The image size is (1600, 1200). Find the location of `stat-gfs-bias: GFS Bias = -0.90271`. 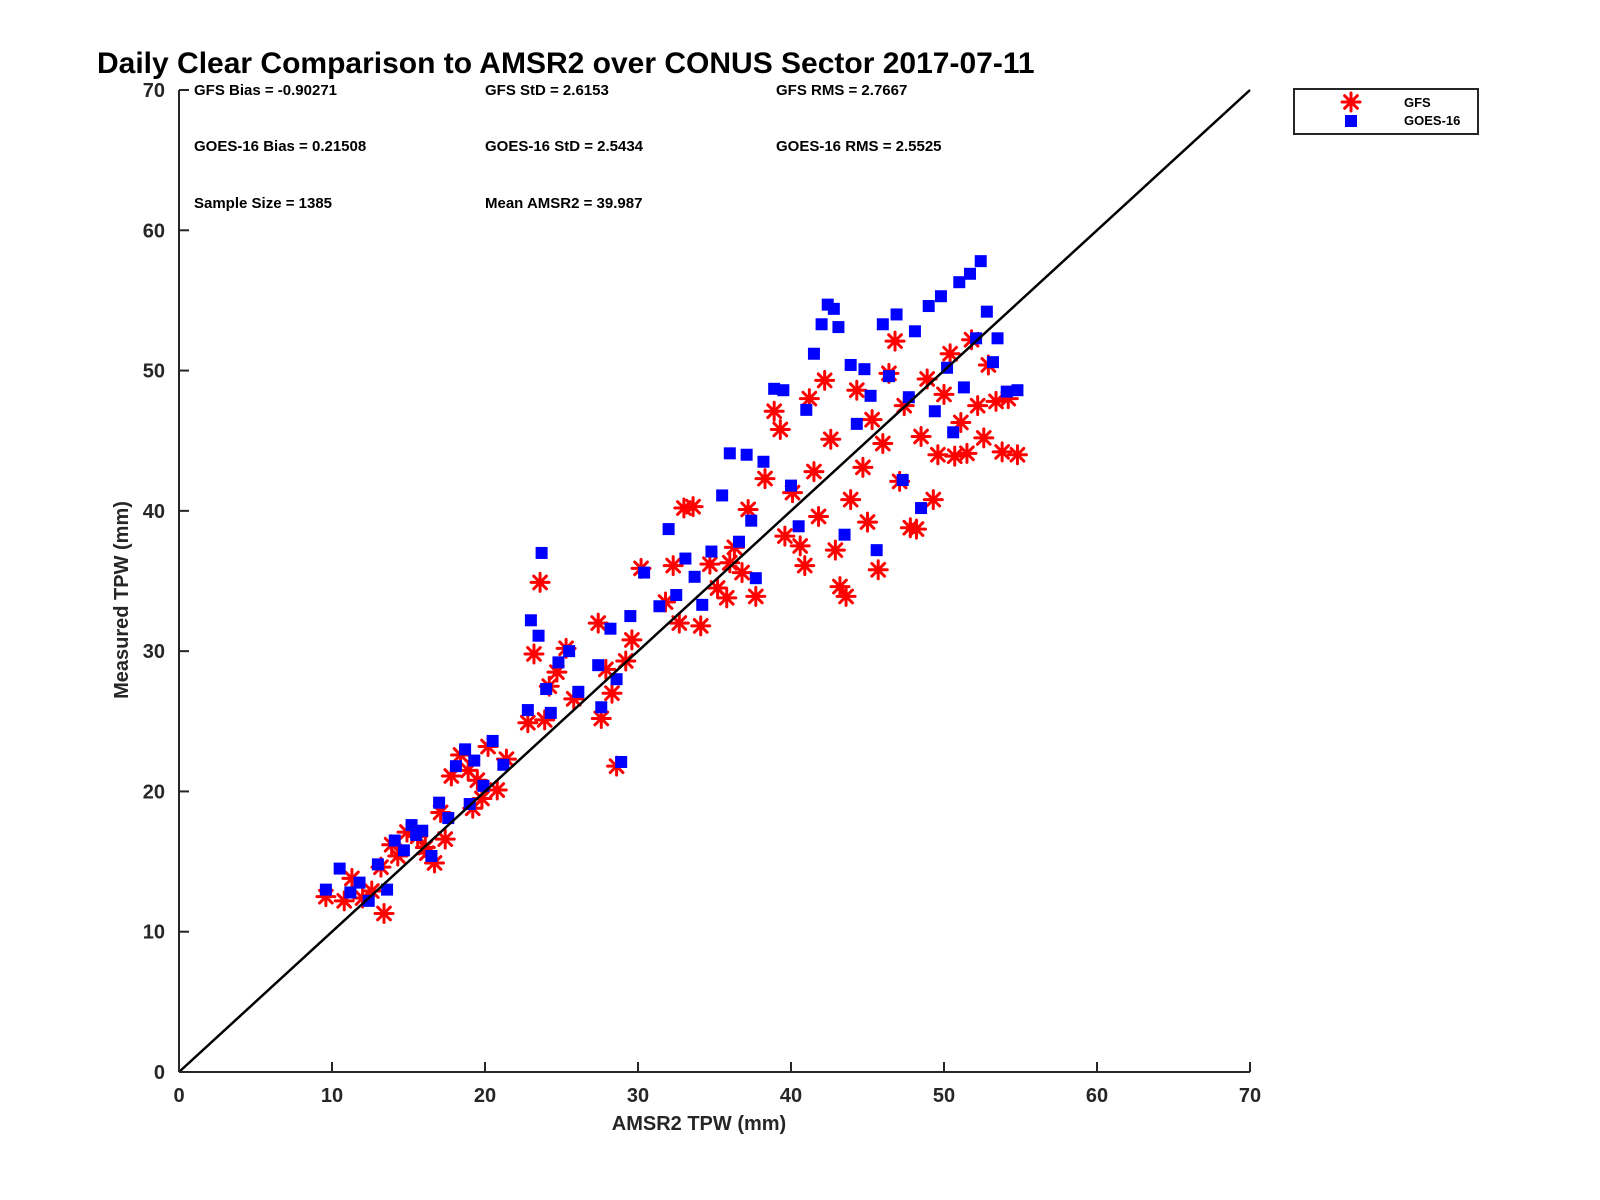

stat-gfs-bias: GFS Bias = -0.90271 is located at coordinates (265, 90).